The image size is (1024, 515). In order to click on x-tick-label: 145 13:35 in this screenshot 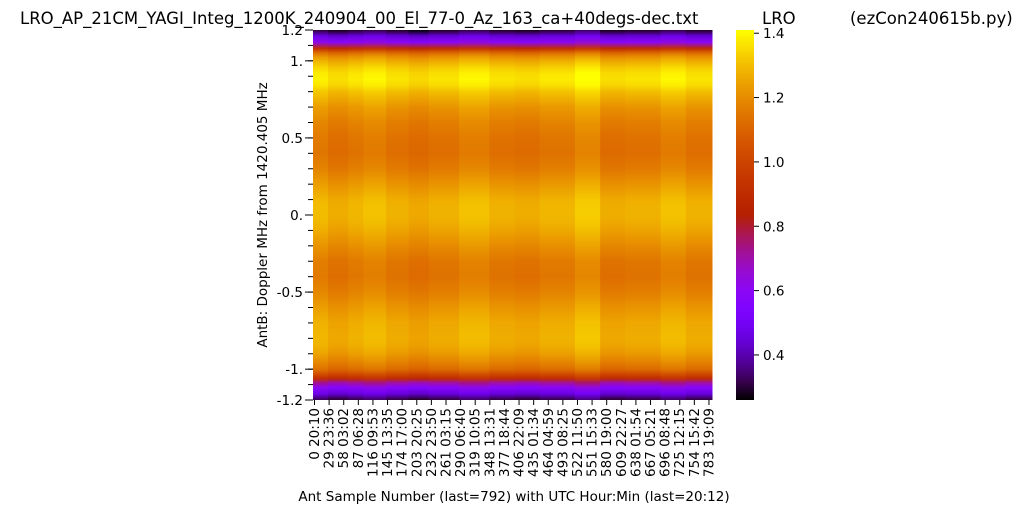, I will do `click(388, 442)`.